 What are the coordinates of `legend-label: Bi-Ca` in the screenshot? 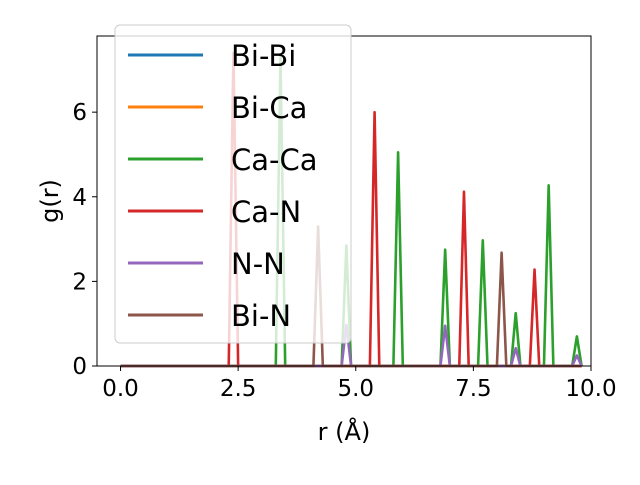 It's located at (269, 108).